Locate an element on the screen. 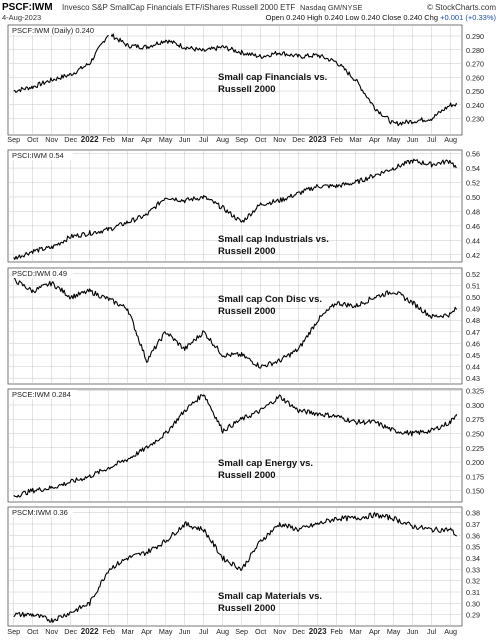 The height and width of the screenshot is (640, 498). panel-annotation: Small cap Con Disc vs. is located at coordinates (270, 299).